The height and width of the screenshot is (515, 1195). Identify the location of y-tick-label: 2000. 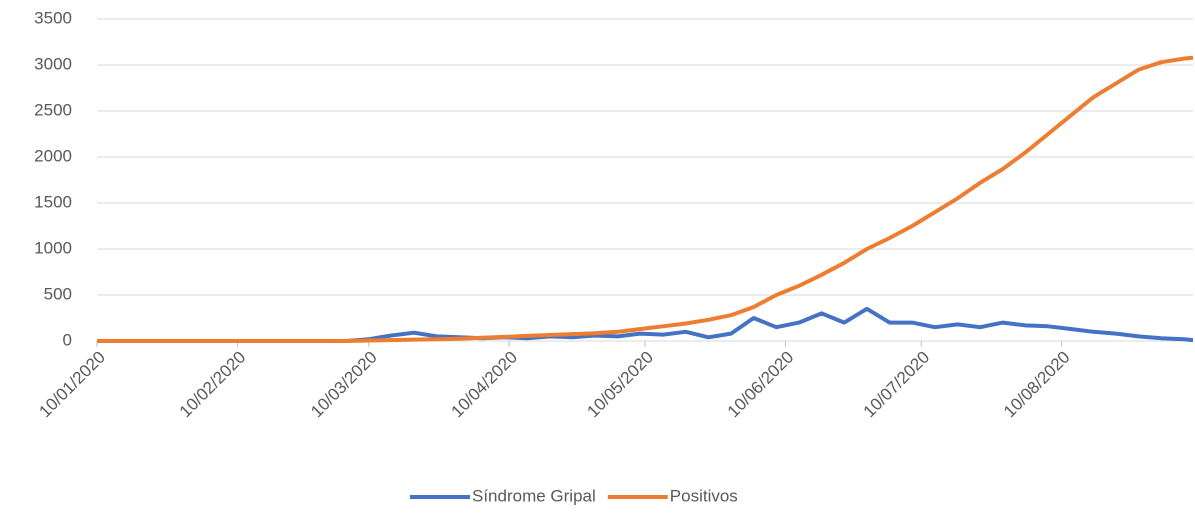
(53, 155).